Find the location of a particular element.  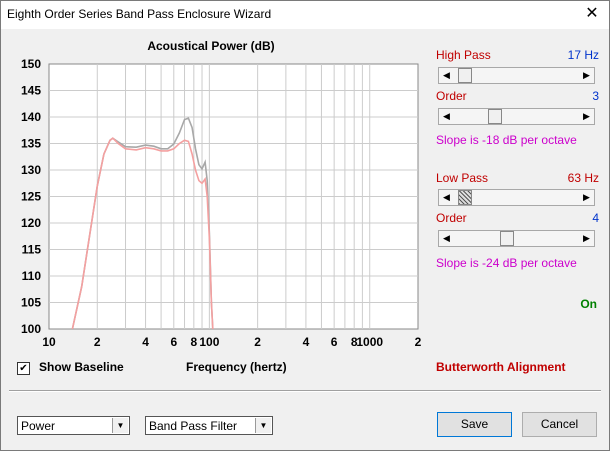

high-pass-slider: ◀ ▶ is located at coordinates (516, 75).